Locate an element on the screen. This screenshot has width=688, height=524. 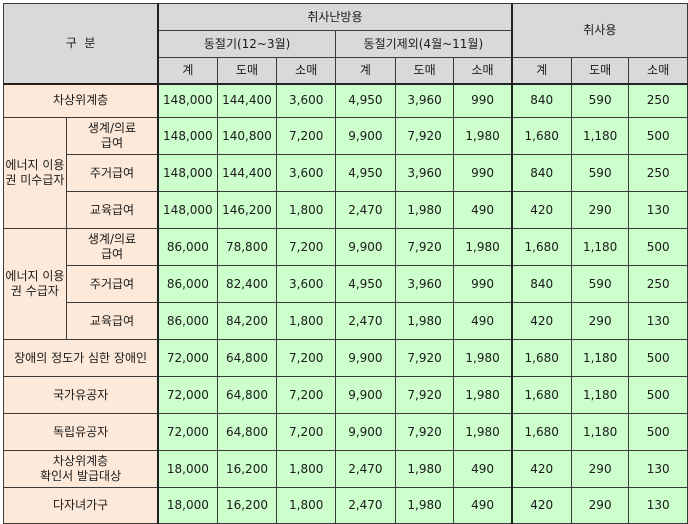
cell-value: 84,200 is located at coordinates (247, 321).